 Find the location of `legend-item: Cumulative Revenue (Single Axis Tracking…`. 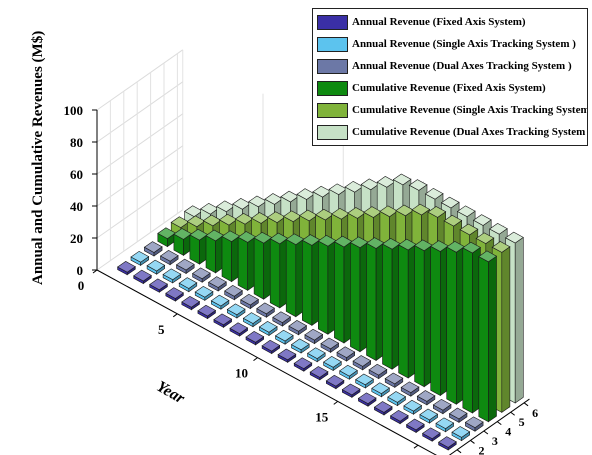

legend-item: Cumulative Revenue (Single Axis Tracking… is located at coordinates (452, 110).